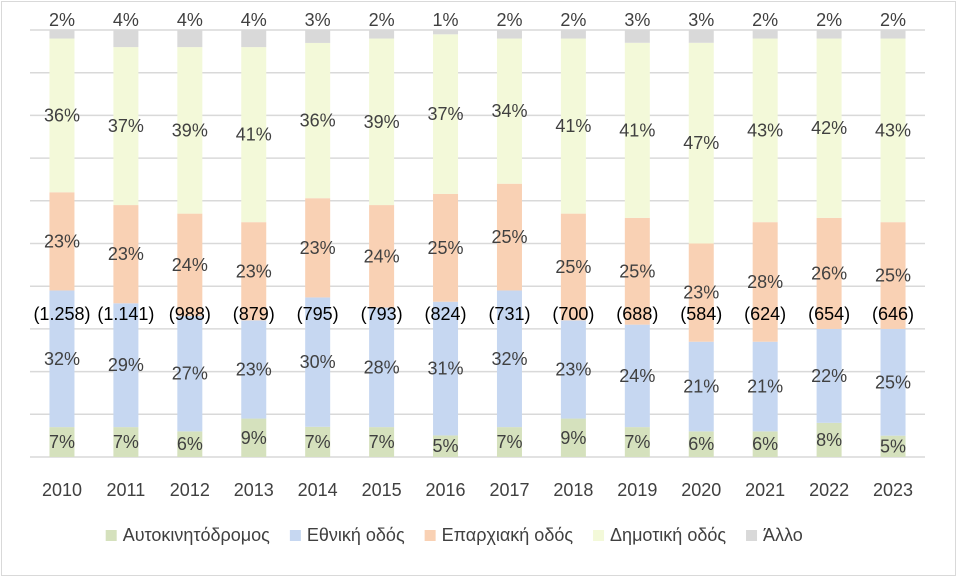 The image size is (971, 580). Describe the element at coordinates (62, 115) in the screenshot. I see `data-label: 36%` at that location.